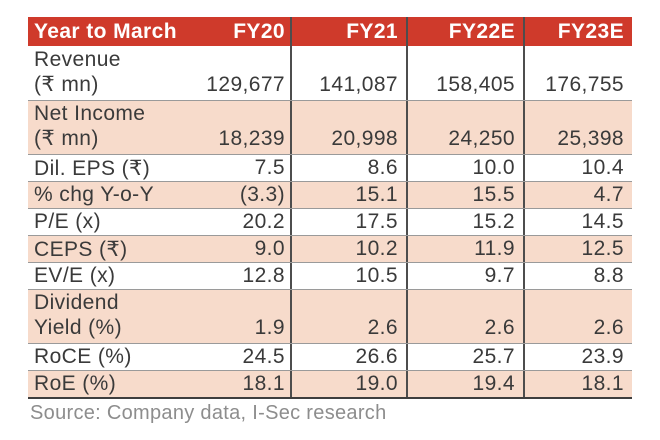 The image size is (660, 440). I want to click on cell-value-fy20: 20.2, so click(263, 221).